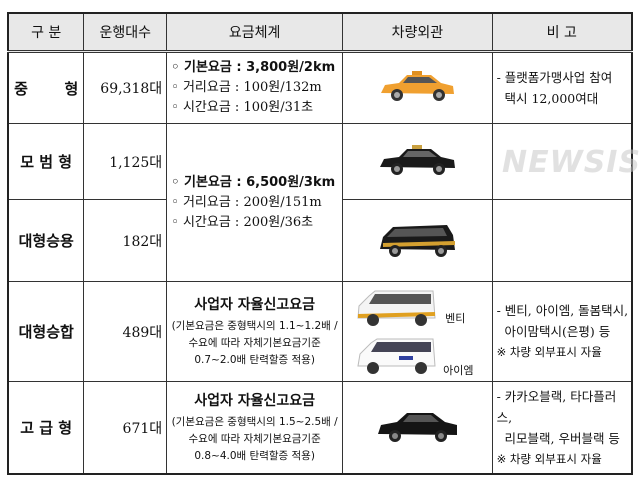 The height and width of the screenshot is (484, 640). I want to click on category: 대형승합, so click(46, 331).